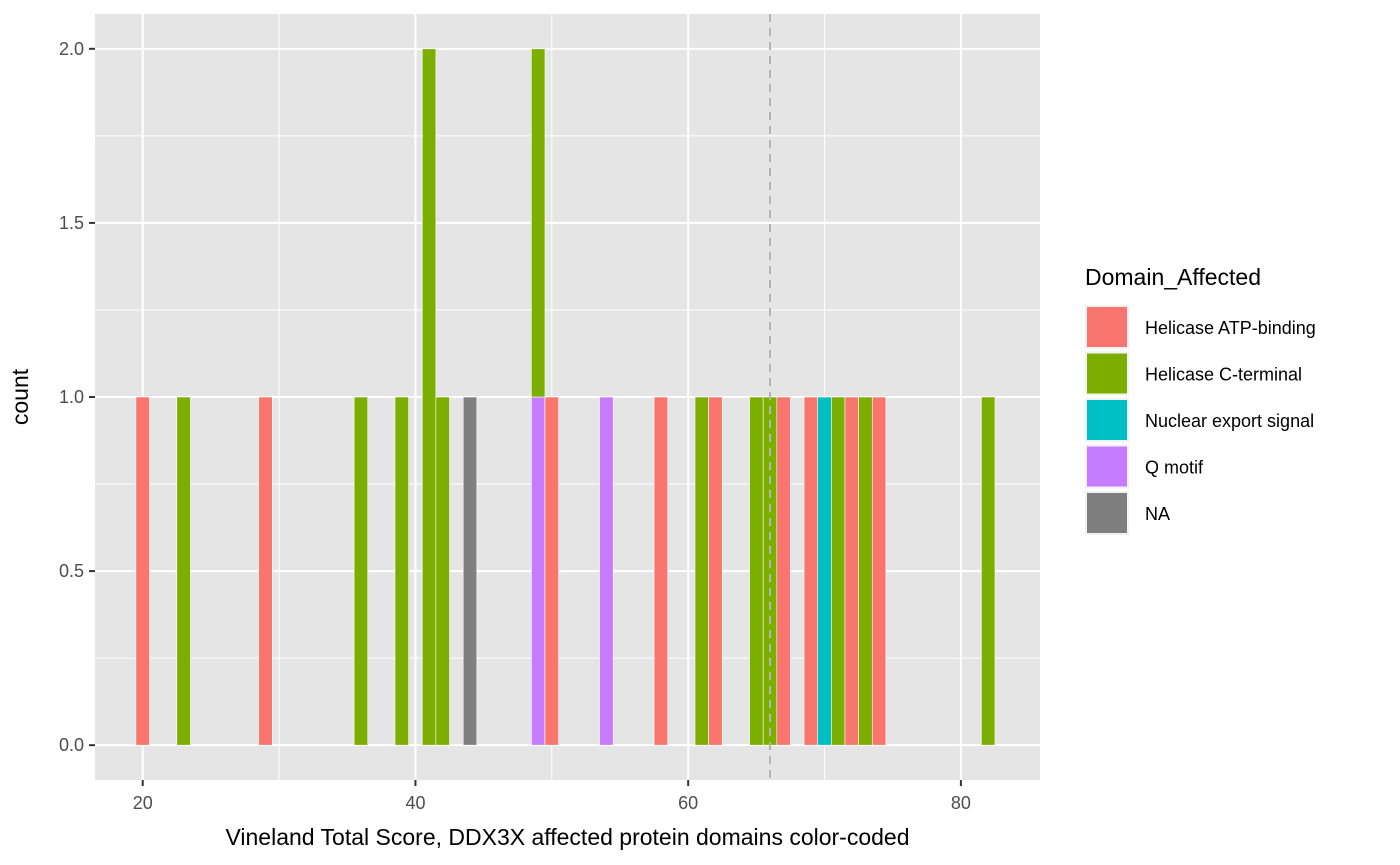  Describe the element at coordinates (1173, 277) in the screenshot. I see `legend-title: Domain_Affected` at that location.